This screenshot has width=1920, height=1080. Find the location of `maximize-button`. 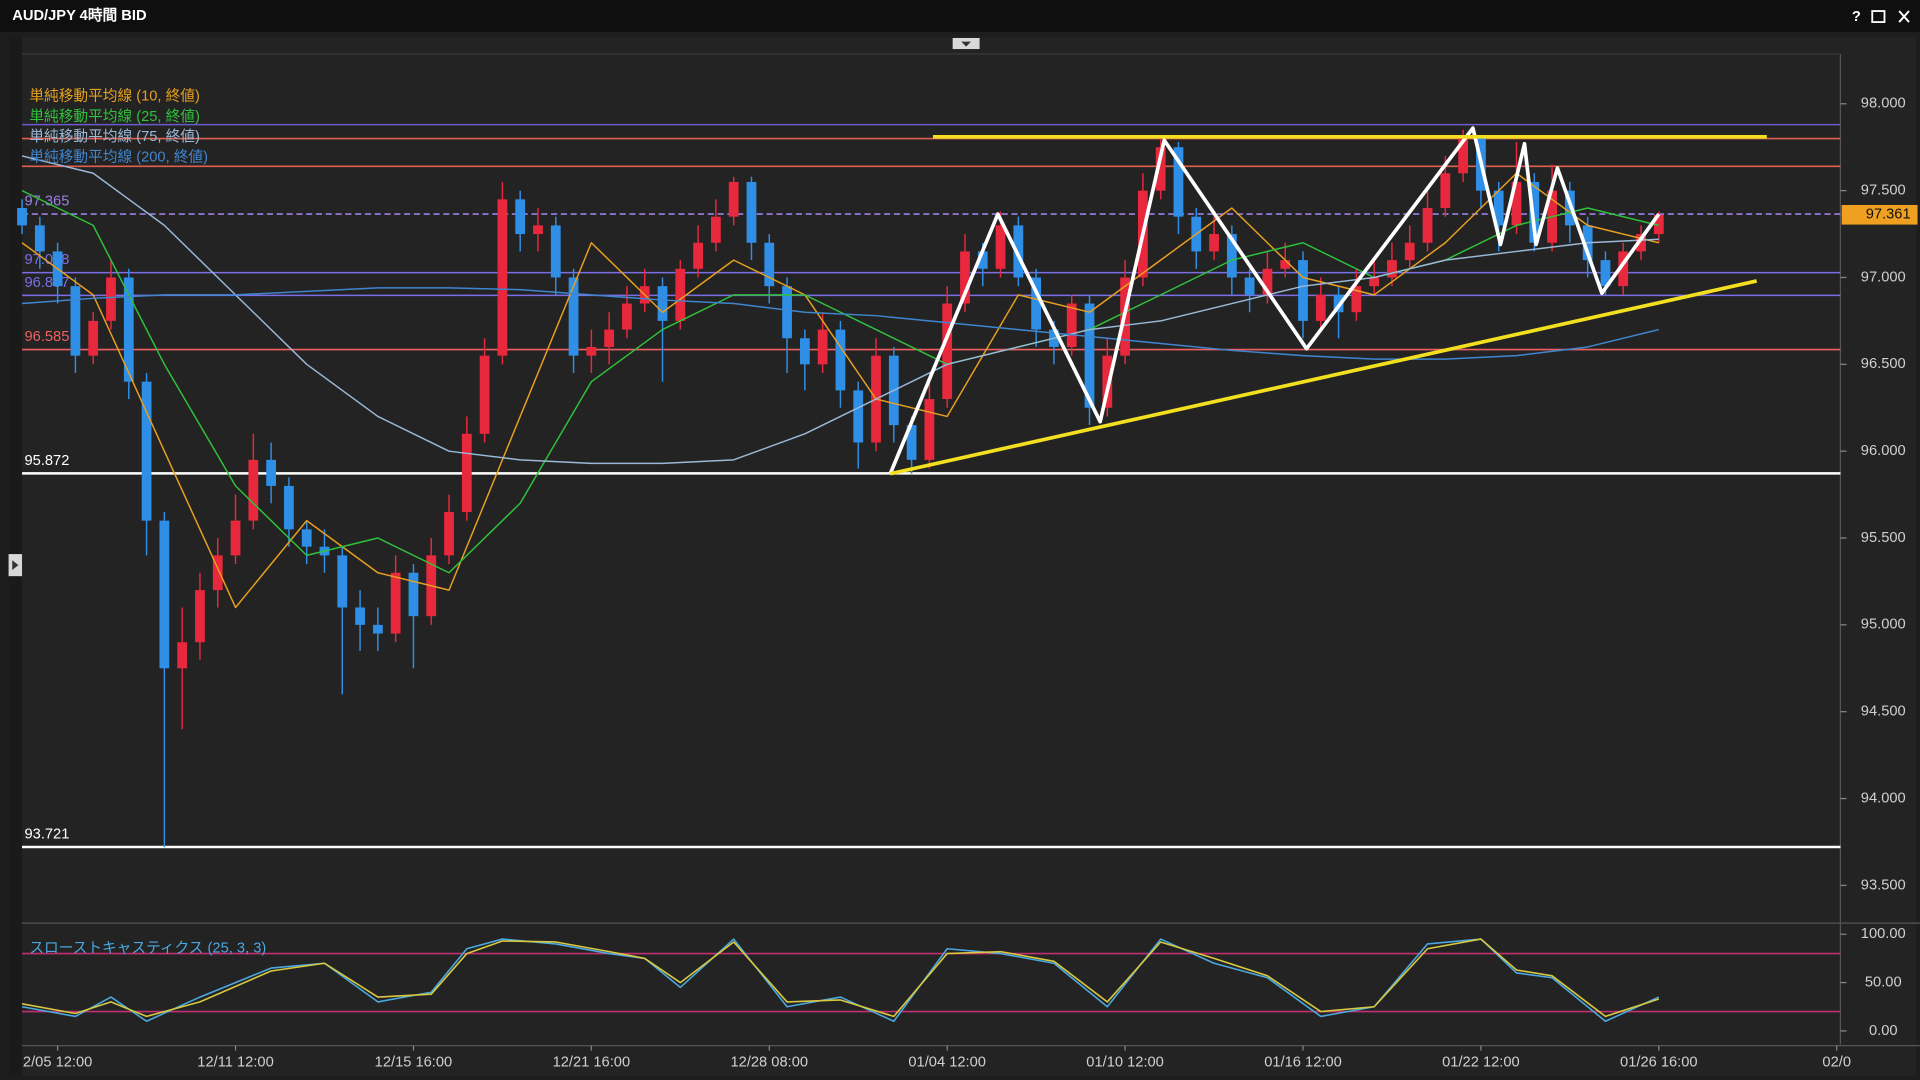

maximize-button is located at coordinates (1878, 16).